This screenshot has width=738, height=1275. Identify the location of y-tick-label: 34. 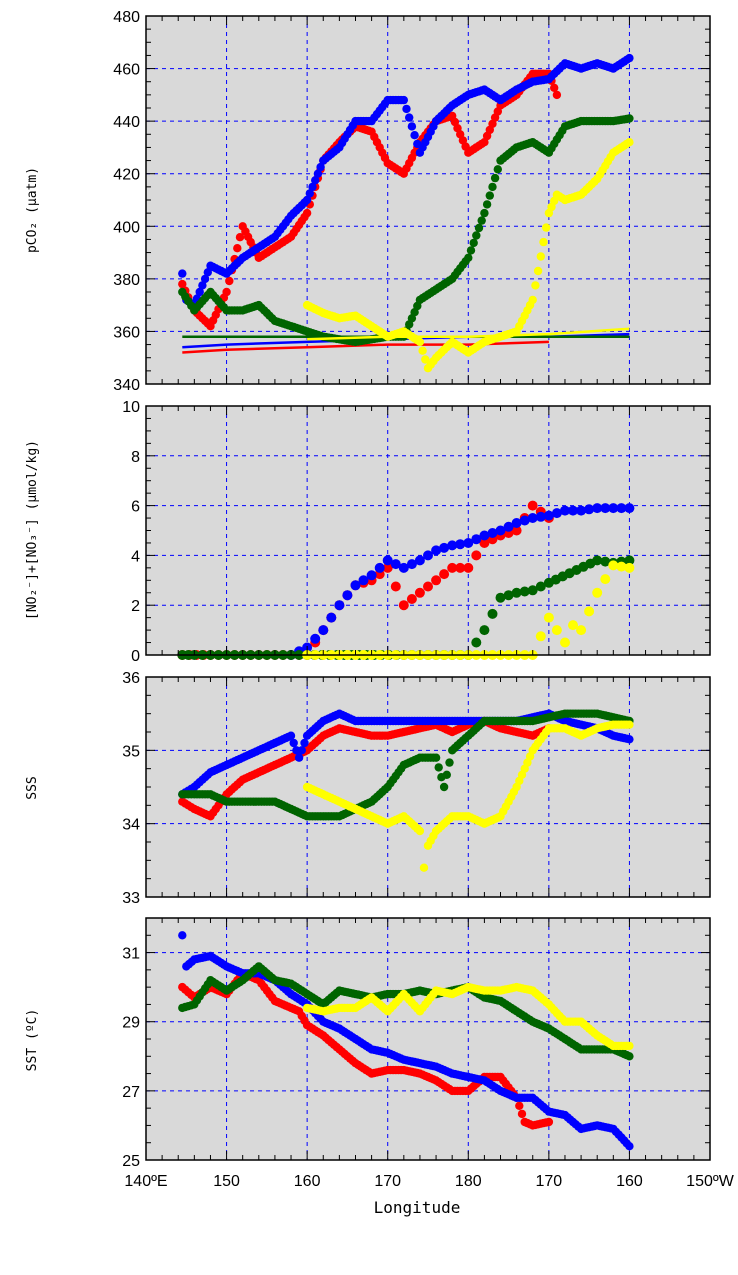
(131, 825).